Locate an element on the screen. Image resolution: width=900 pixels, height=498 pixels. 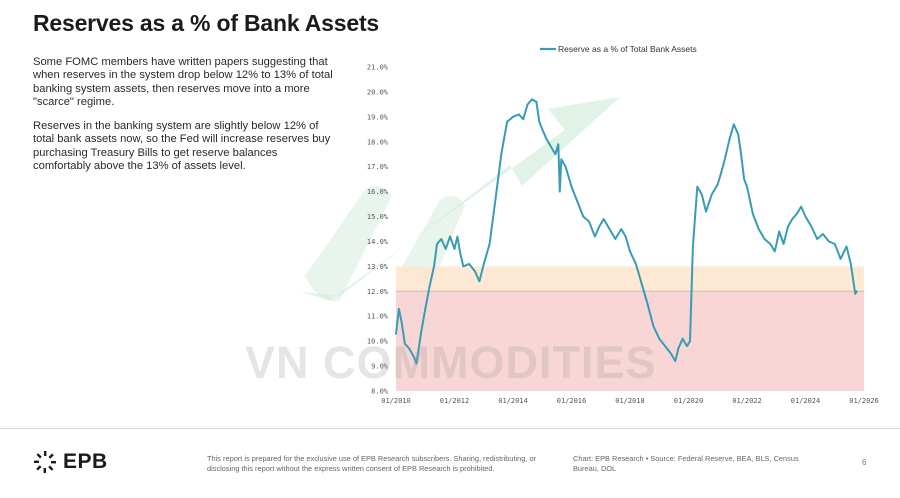
y-tick-label: 13.0% is located at coordinates (378, 267).